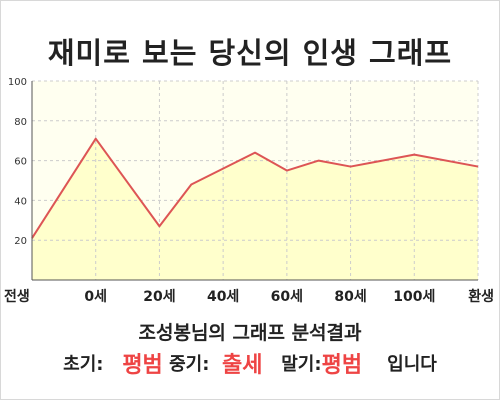  I want to click on result-suffix: 입니다, so click(412, 364).